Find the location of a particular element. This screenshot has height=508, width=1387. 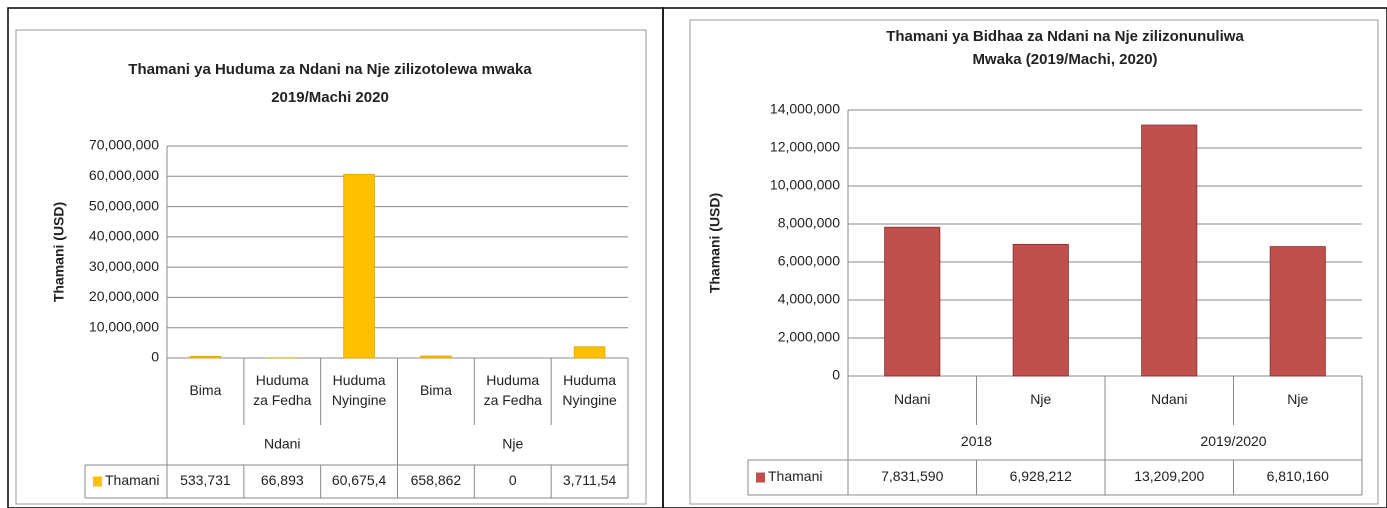

group-label: Ndani is located at coordinates (282, 444).